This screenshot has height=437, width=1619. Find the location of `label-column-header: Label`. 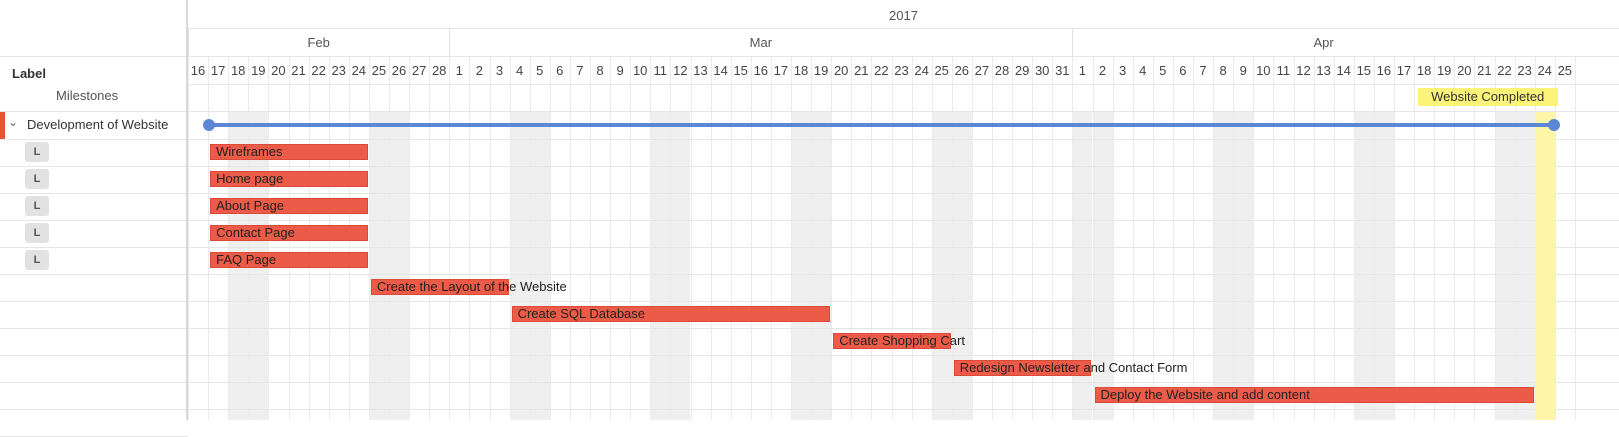

label-column-header: Label is located at coordinates (29, 73).